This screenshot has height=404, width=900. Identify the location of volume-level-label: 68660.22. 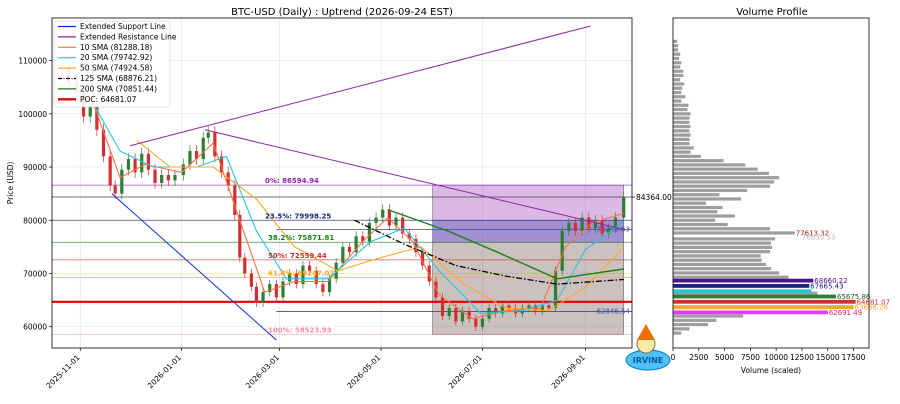
(830, 281).